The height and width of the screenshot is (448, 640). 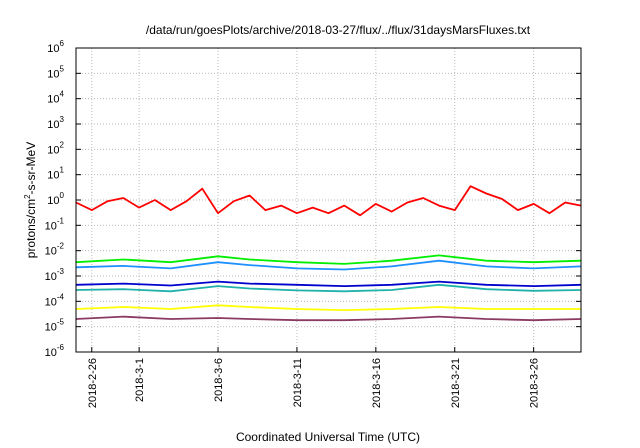 What do you see at coordinates (55, 98) in the screenshot?
I see `y-tick-label: 10⁴` at bounding box center [55, 98].